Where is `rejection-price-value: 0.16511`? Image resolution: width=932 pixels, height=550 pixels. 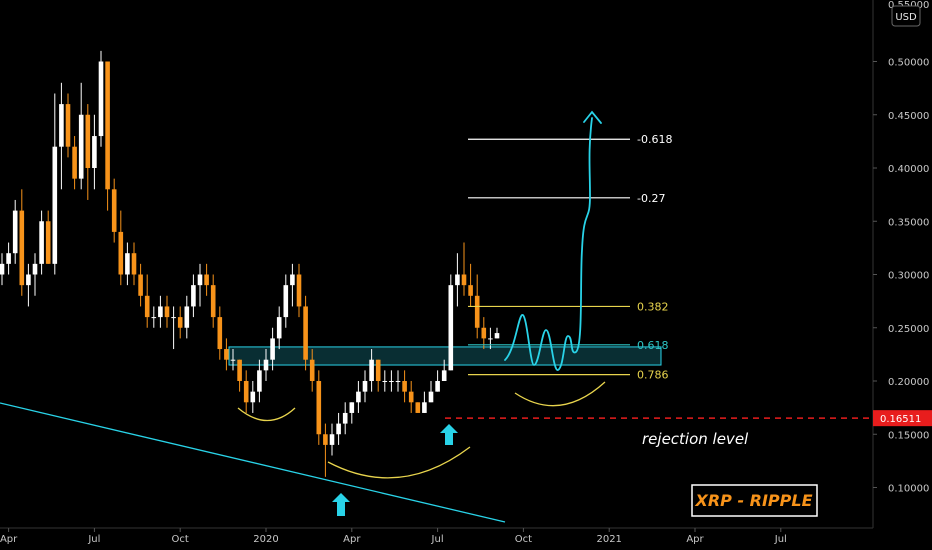 rejection-price-value: 0.16511 is located at coordinates (900, 419).